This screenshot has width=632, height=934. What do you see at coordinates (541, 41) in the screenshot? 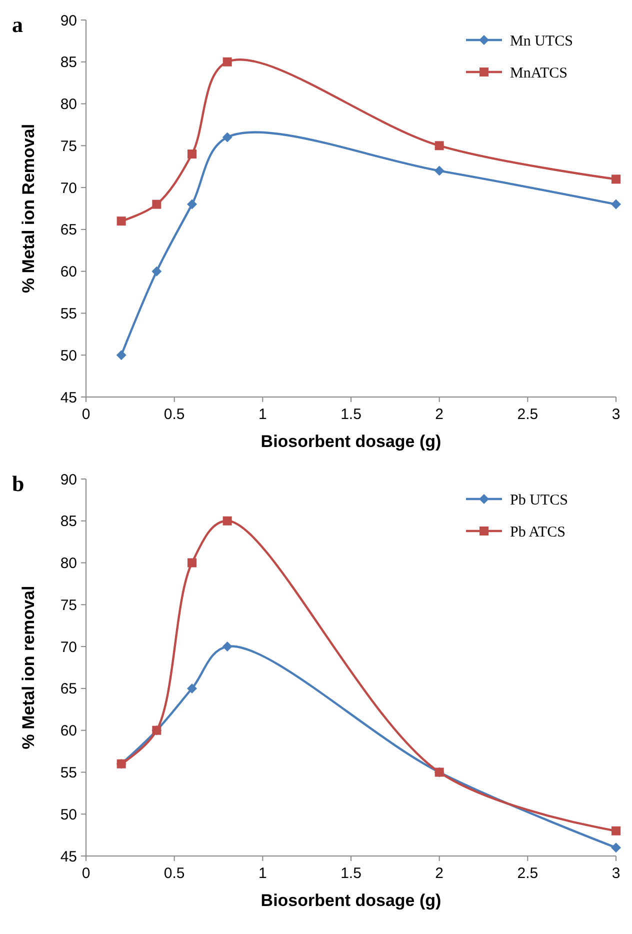
I see `legend-label: Mn UTCS` at bounding box center [541, 41].